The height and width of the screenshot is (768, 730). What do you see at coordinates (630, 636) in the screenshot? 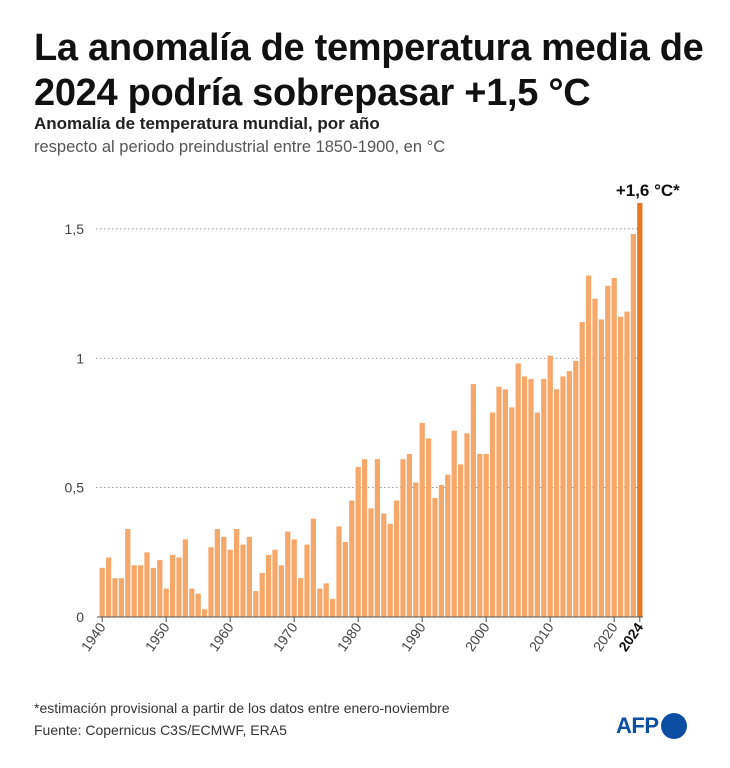
I see `x-tick-label: 2024` at bounding box center [630, 636].